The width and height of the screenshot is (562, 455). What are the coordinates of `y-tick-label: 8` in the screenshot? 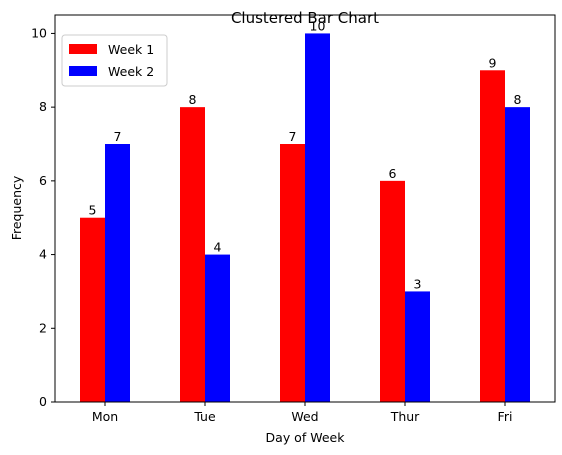 It's located at (43, 106).